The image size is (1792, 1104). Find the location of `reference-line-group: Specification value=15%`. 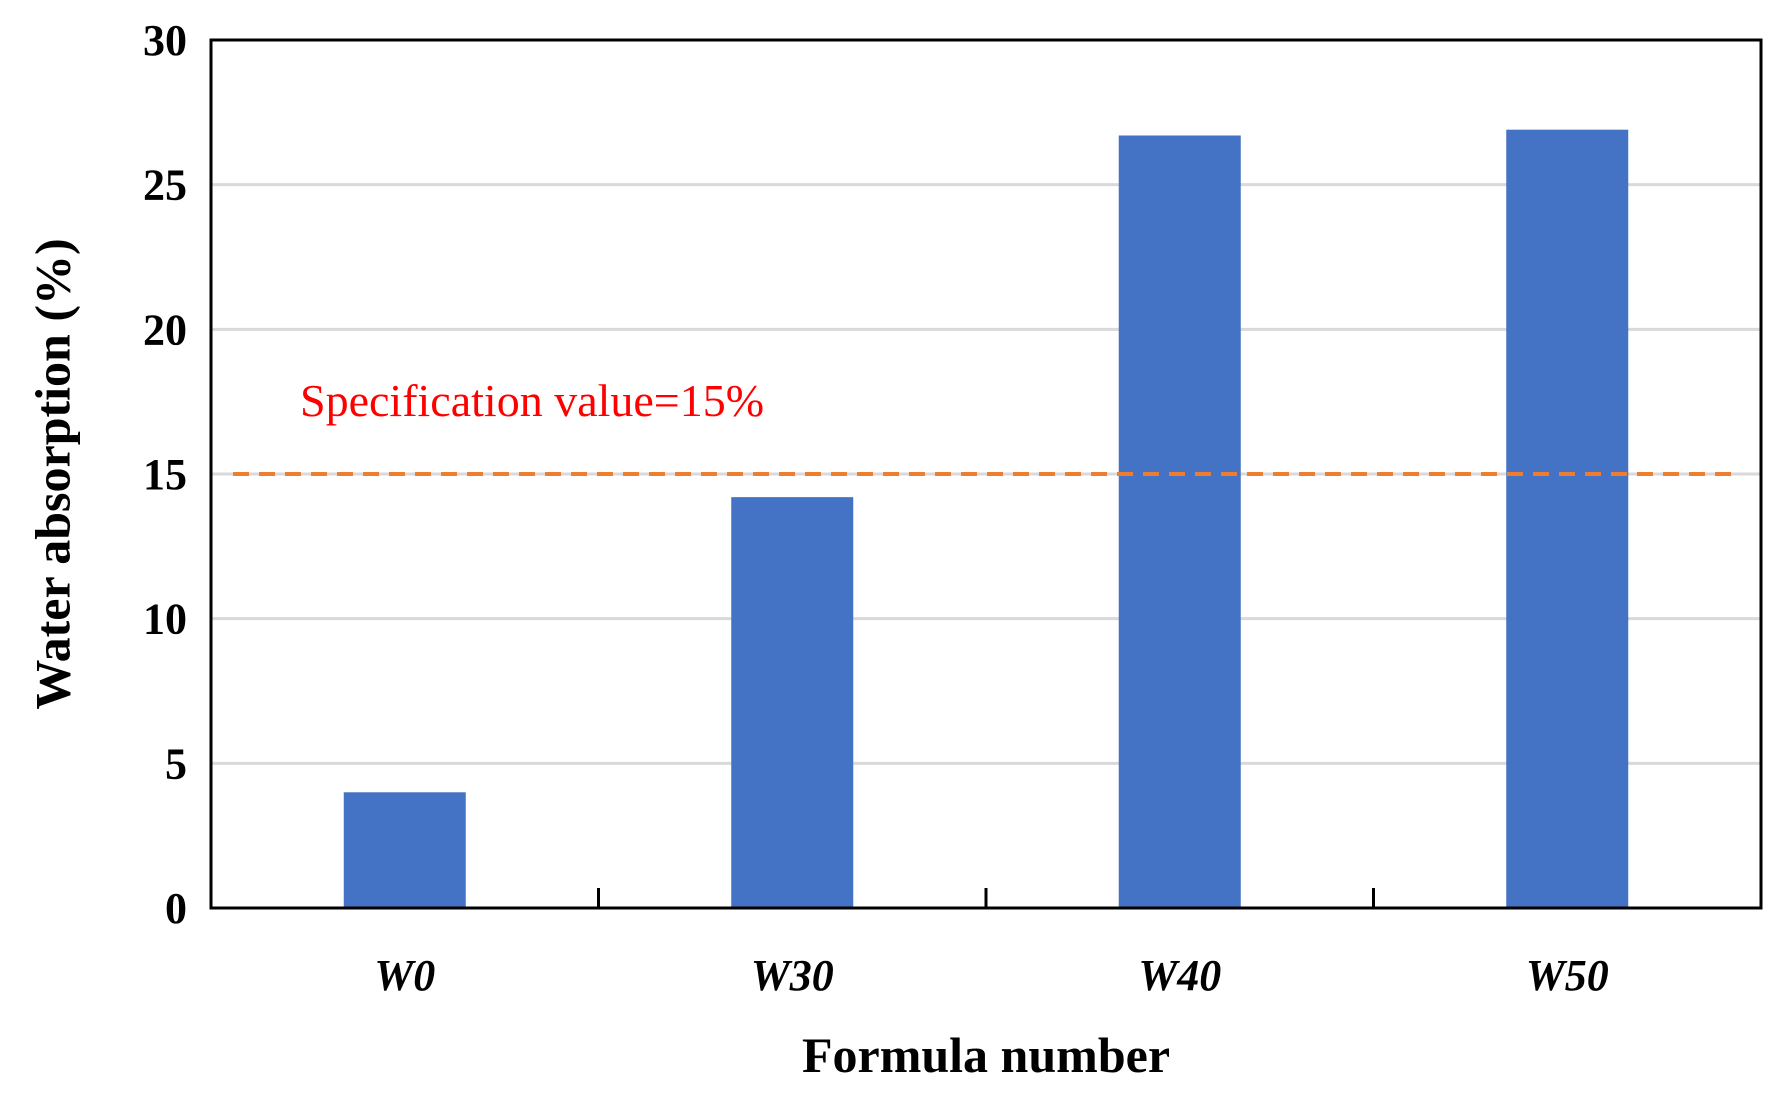

reference-line-group: Specification value=15% is located at coordinates (982, 425).